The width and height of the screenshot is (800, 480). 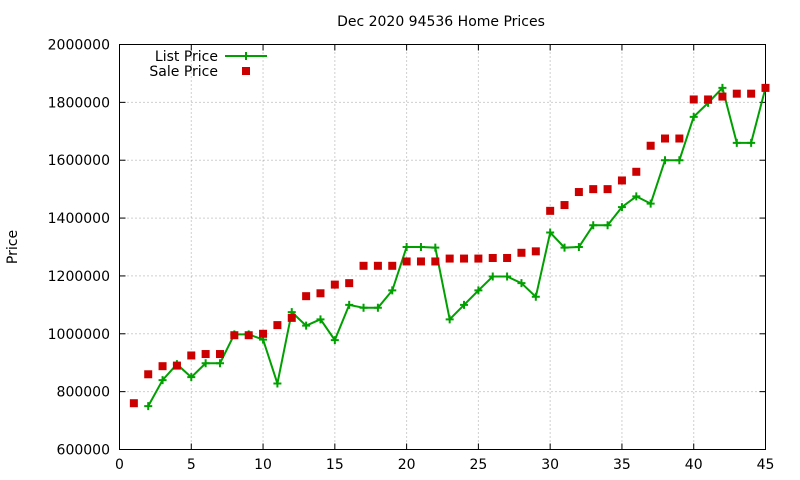 What do you see at coordinates (191, 465) in the screenshot?
I see `x-tick-label: 5` at bounding box center [191, 465].